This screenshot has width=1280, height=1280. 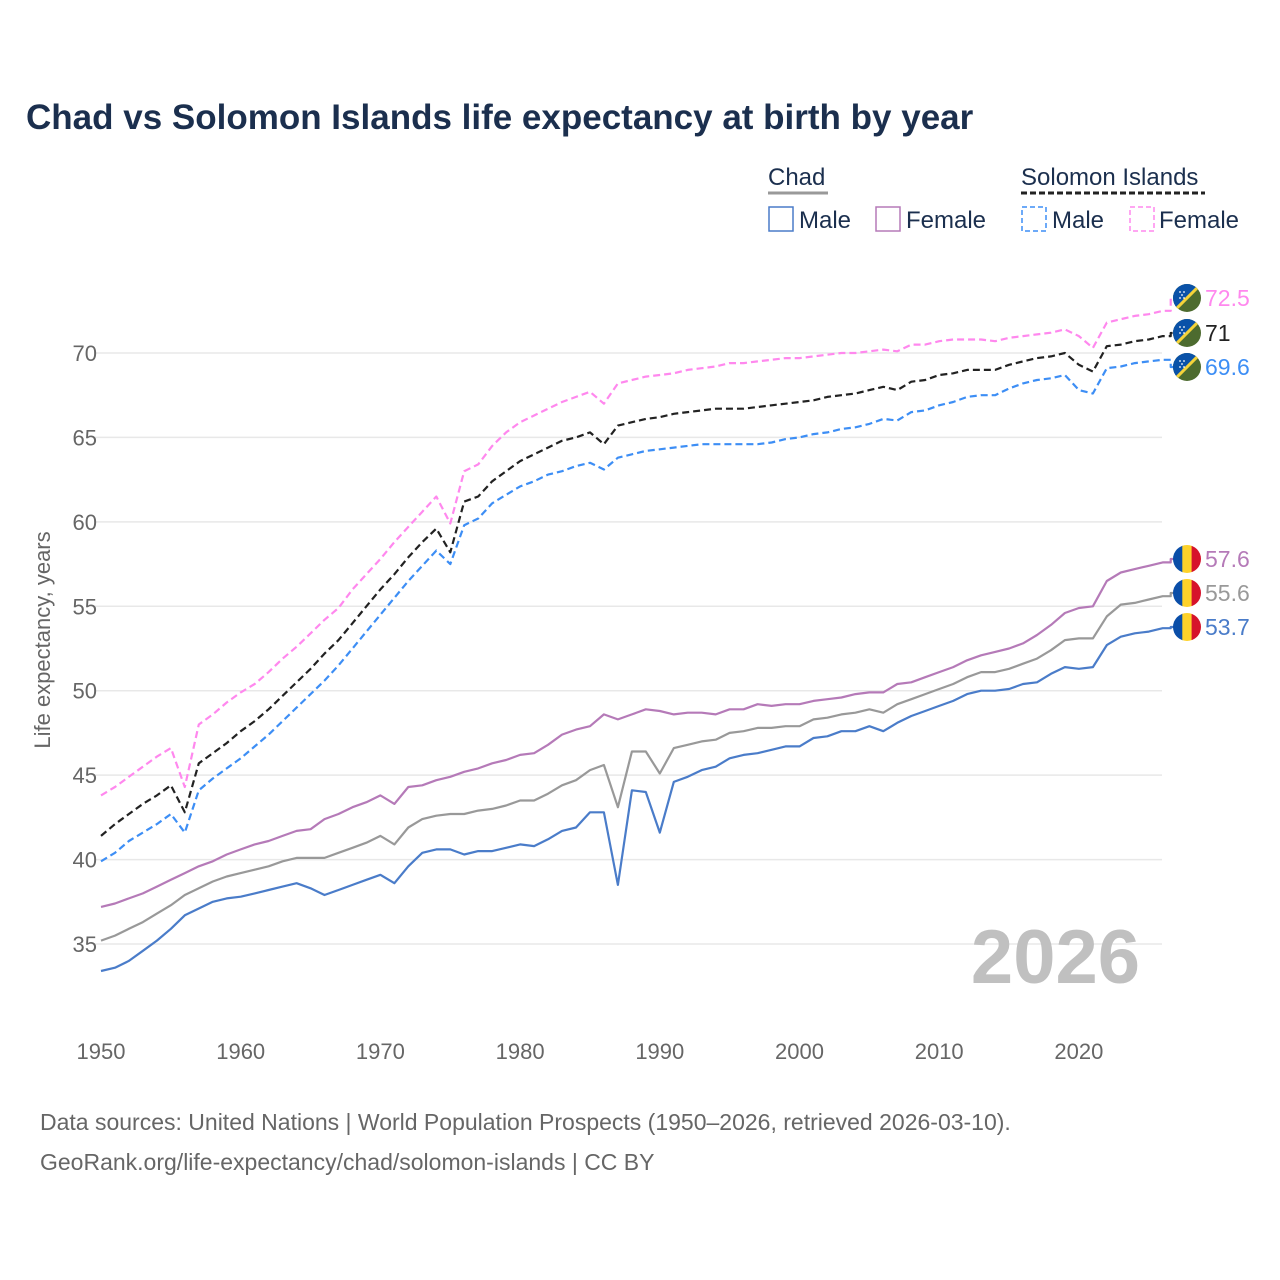 I want to click on legend-chad-male-swatch, so click(x=781, y=219).